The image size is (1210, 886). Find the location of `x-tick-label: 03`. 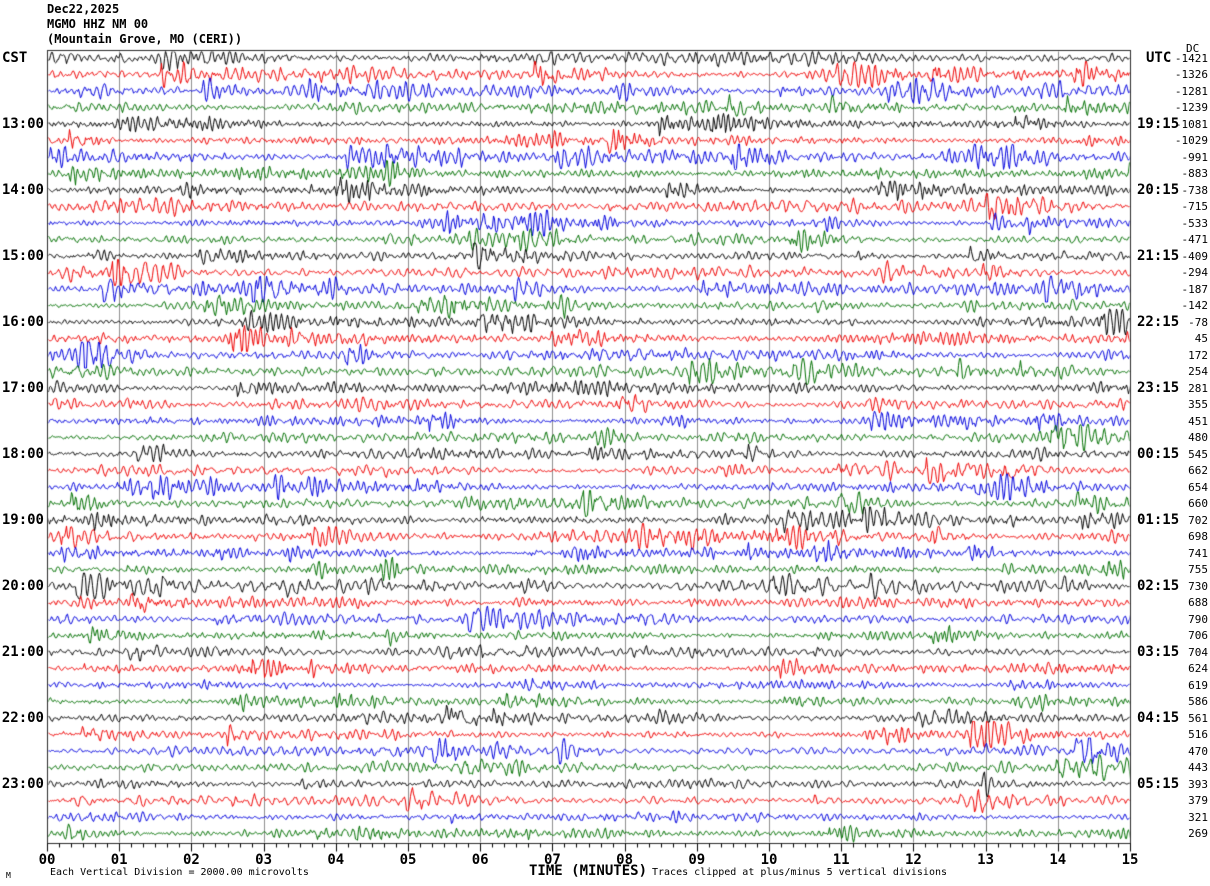

x-tick-label: 03 is located at coordinates (264, 860).